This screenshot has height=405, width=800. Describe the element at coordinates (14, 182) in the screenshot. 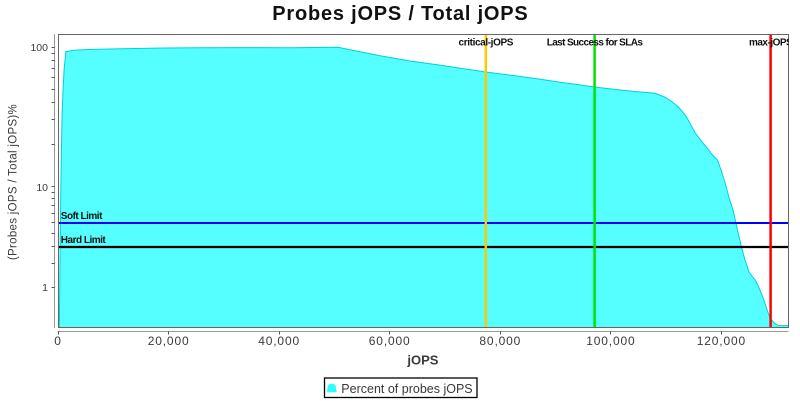

I see `svg-text: (Probes jOPS / Total jOPS)%` at that location.